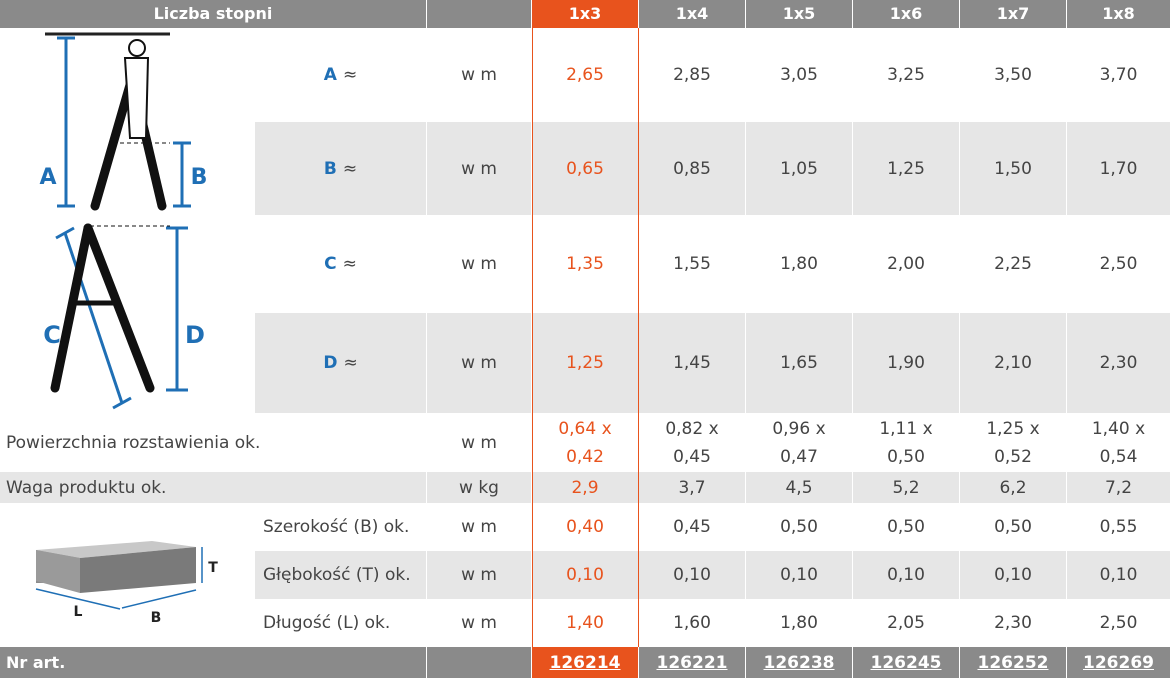 This screenshot has height=678, width=1171. Describe the element at coordinates (1119, 75) in the screenshot. I see `value-cell: 3,70` at that location.